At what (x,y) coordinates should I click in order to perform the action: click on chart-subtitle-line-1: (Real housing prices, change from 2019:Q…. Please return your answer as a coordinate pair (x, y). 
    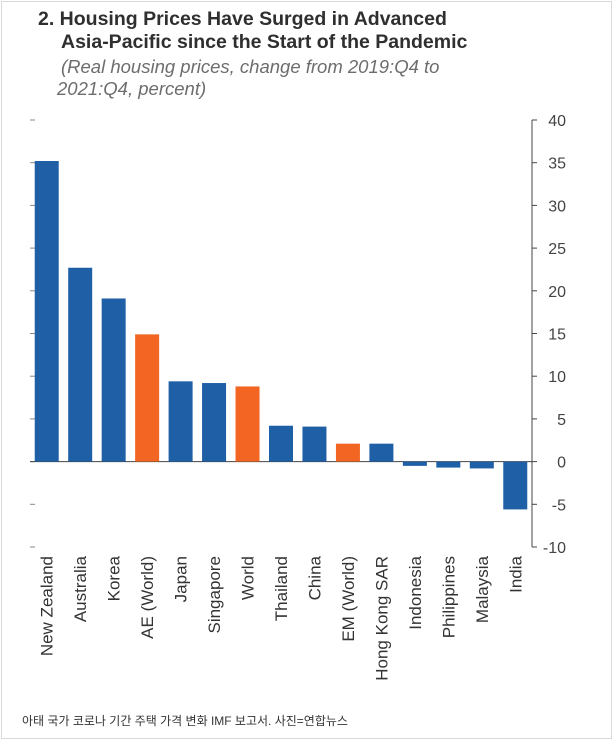
    Looking at the image, I should click on (250, 66).